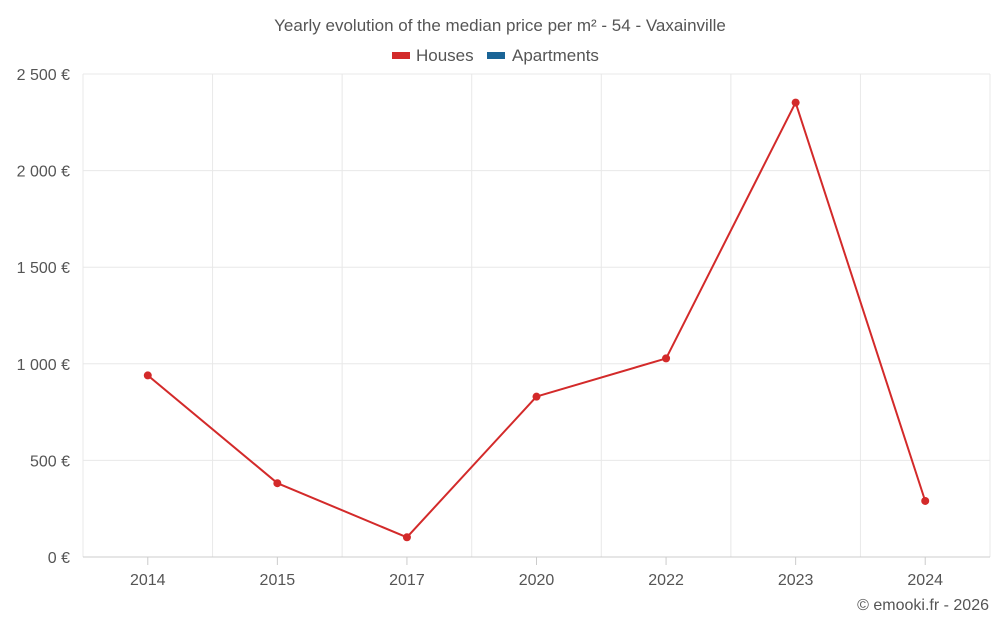 The width and height of the screenshot is (1000, 630). What do you see at coordinates (147, 375) in the screenshot?
I see `data-point-houses-2014` at bounding box center [147, 375].